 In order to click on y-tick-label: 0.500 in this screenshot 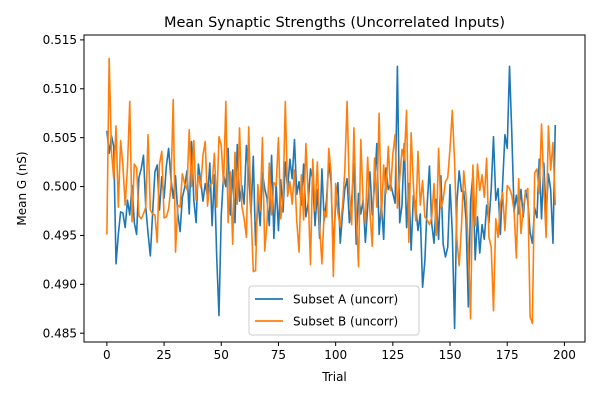, I will do `click(60, 187)`.